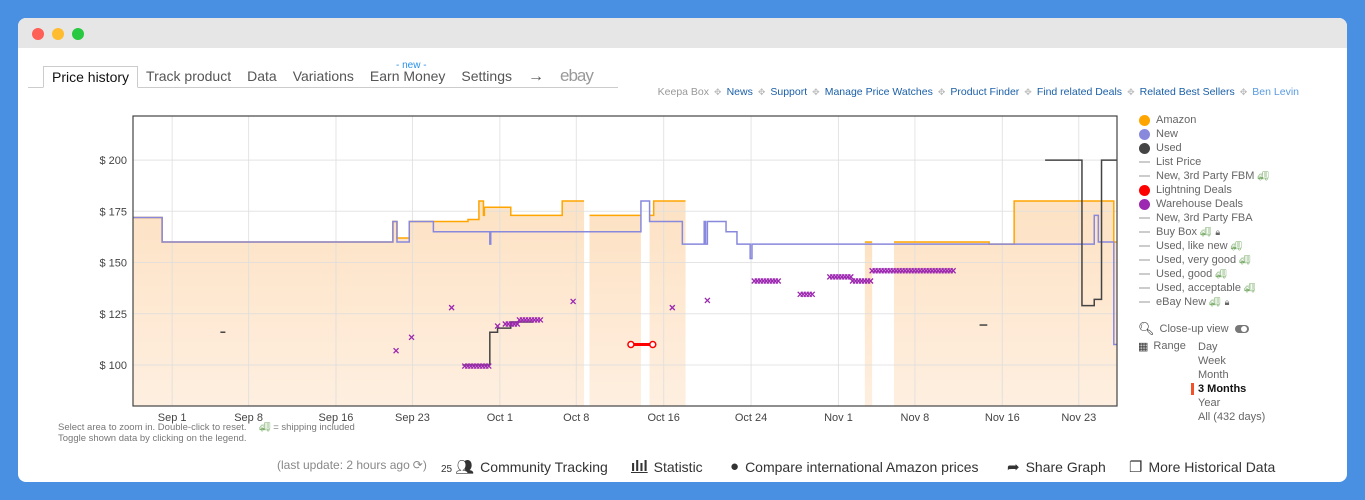 The image size is (1365, 500). Describe the element at coordinates (1136, 467) in the screenshot. I see `copy-icon: ❐` at that location.